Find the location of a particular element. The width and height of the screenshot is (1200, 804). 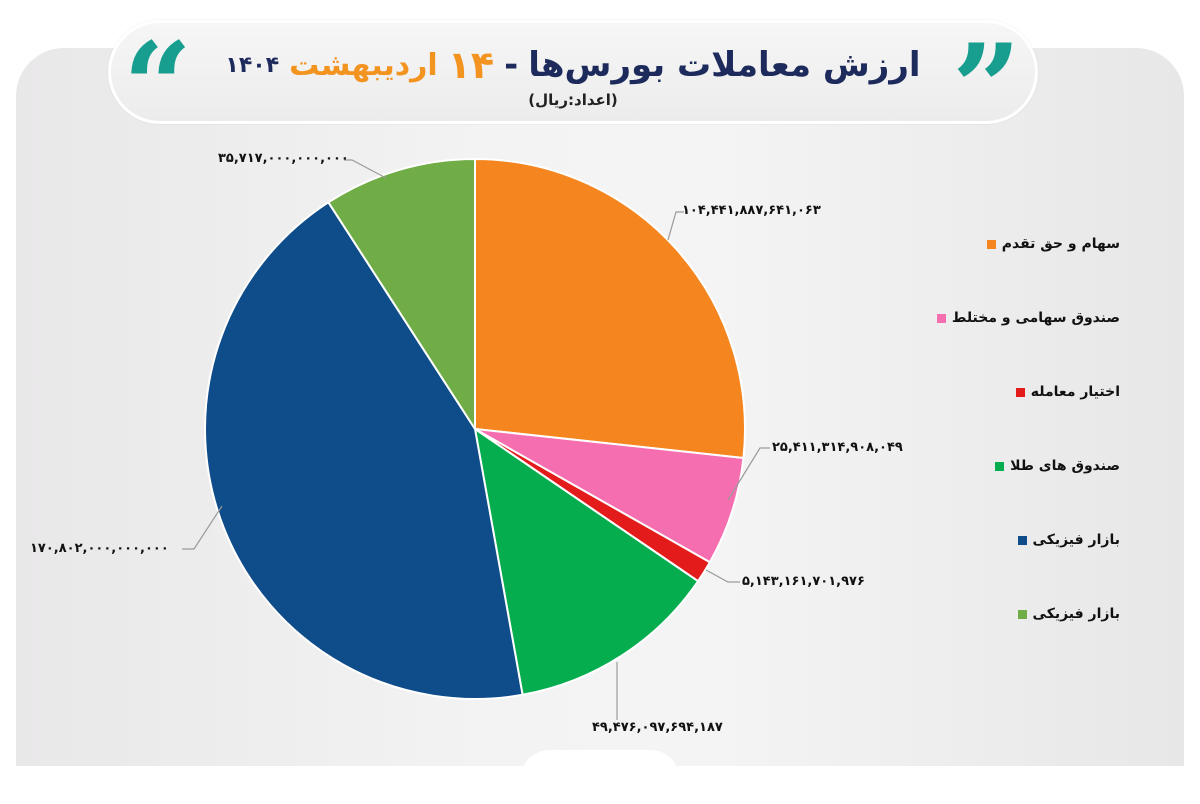

pie-slice-pink is located at coordinates (609, 496).